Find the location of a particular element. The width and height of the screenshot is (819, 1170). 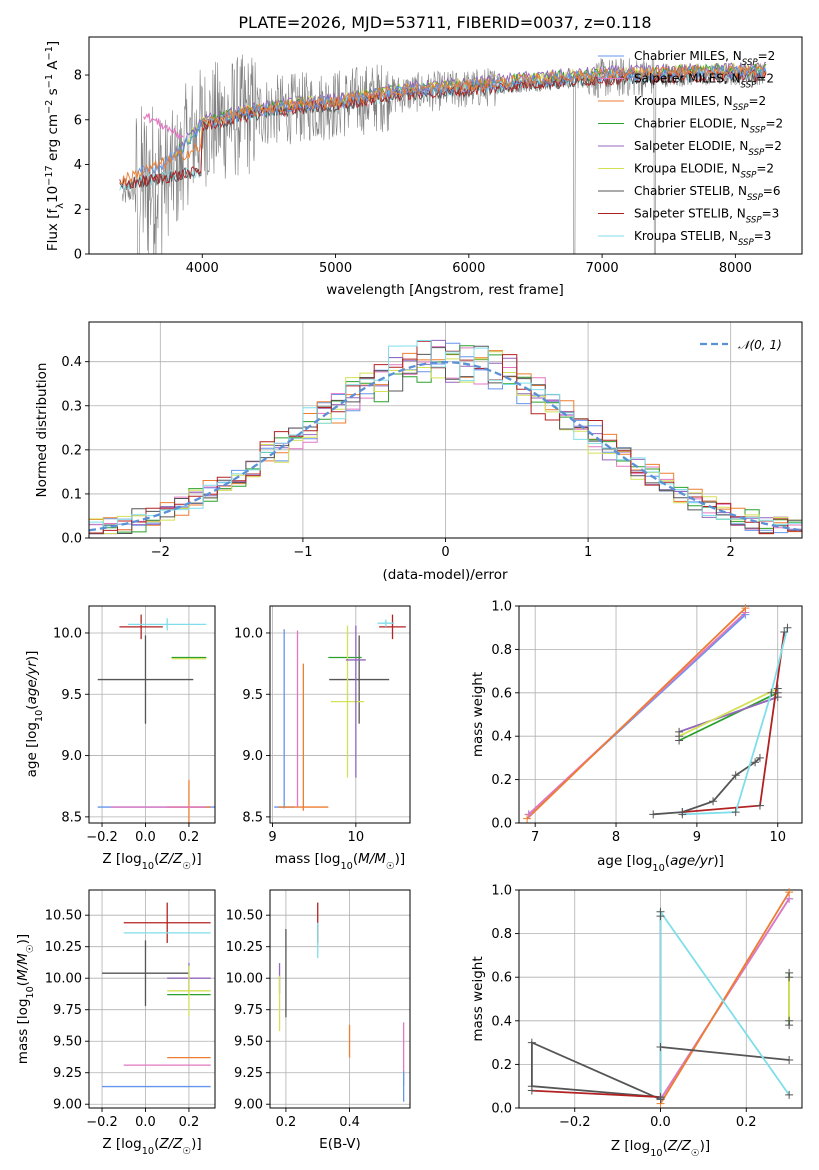

x-axis-label: (data-model)/error is located at coordinates (445, 575).